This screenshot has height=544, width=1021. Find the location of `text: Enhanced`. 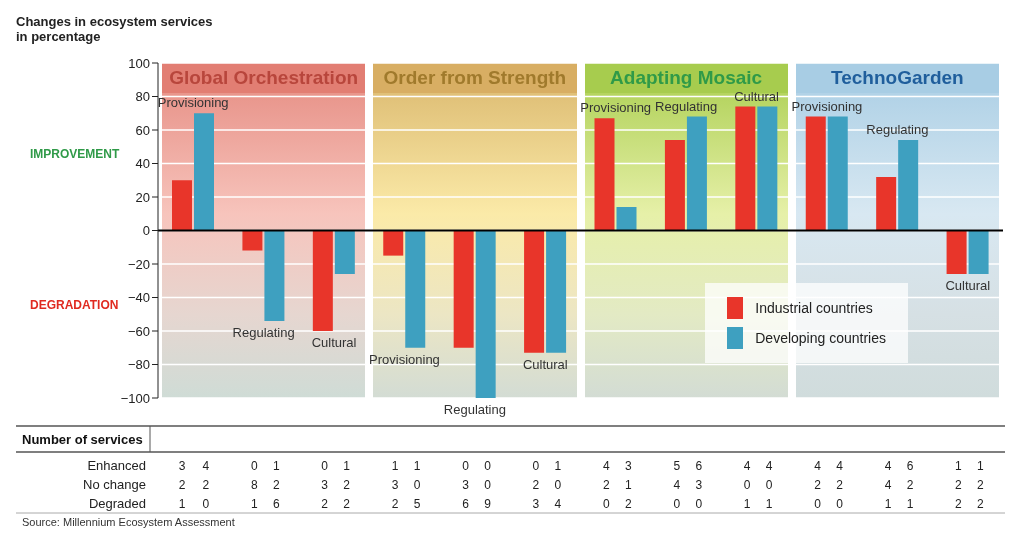

text: Enhanced is located at coordinates (116, 465).